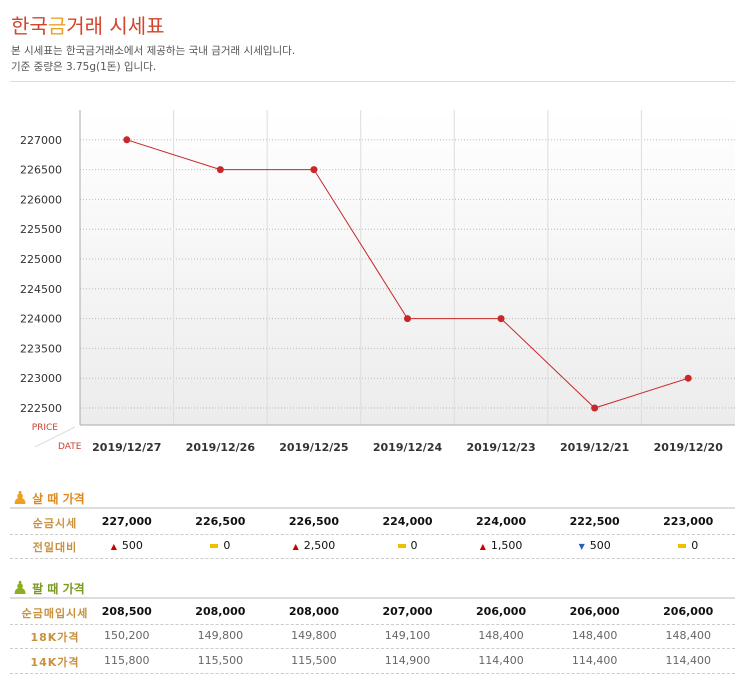 The width and height of the screenshot is (743, 681). I want to click on y-tick-label: 224500, so click(41, 289).